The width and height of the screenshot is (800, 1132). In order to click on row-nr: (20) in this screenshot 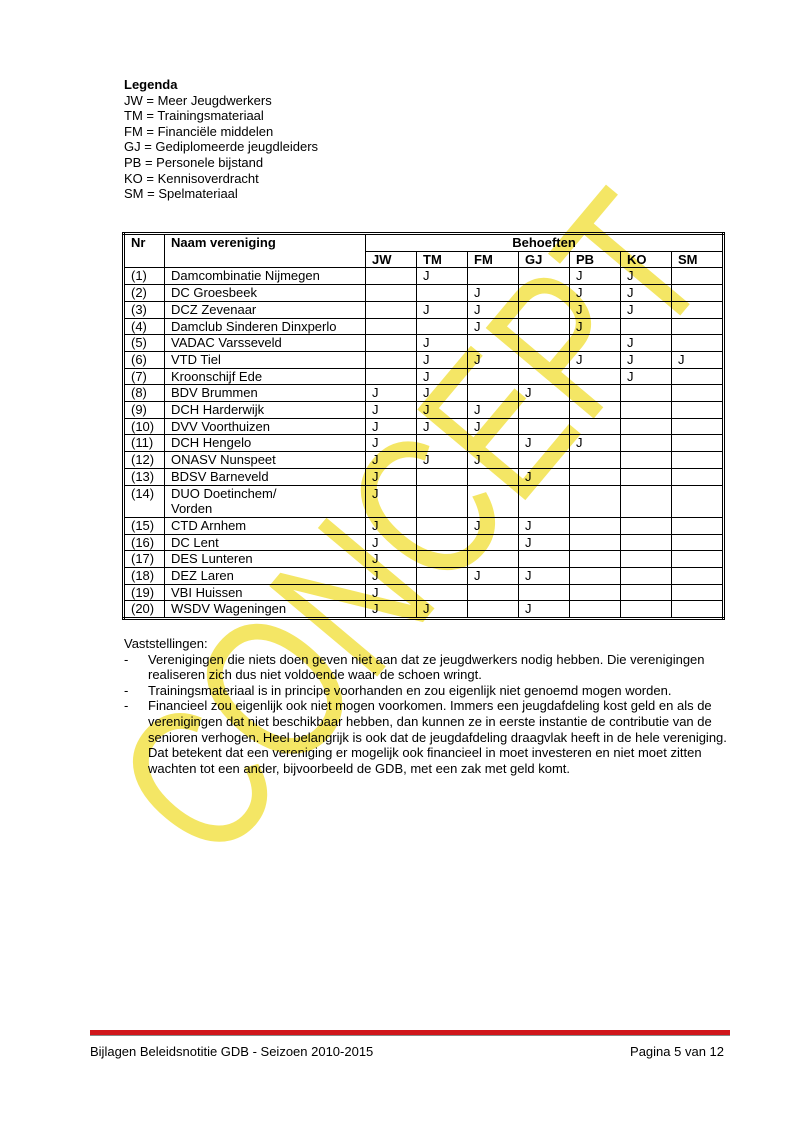, I will do `click(144, 610)`.